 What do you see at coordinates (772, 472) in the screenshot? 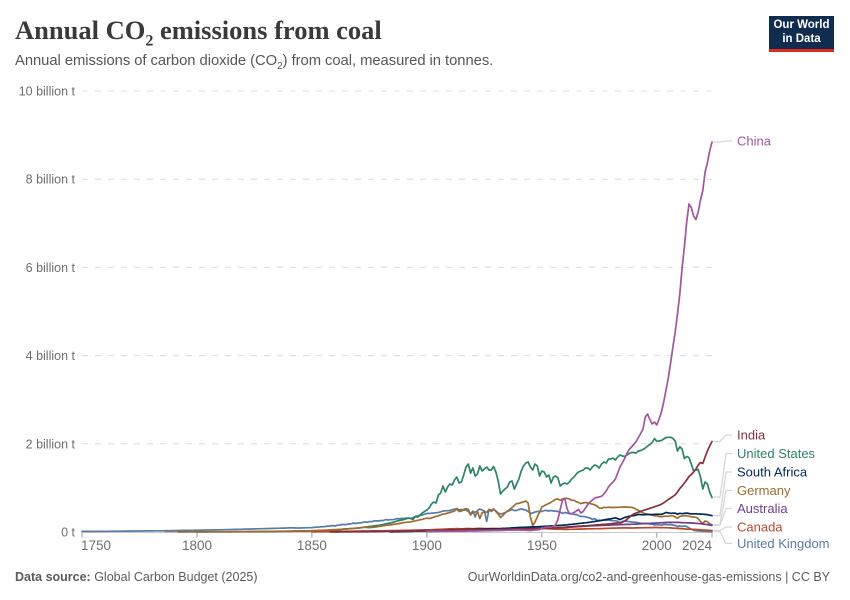
I see `svg-text: South Africa` at bounding box center [772, 472].